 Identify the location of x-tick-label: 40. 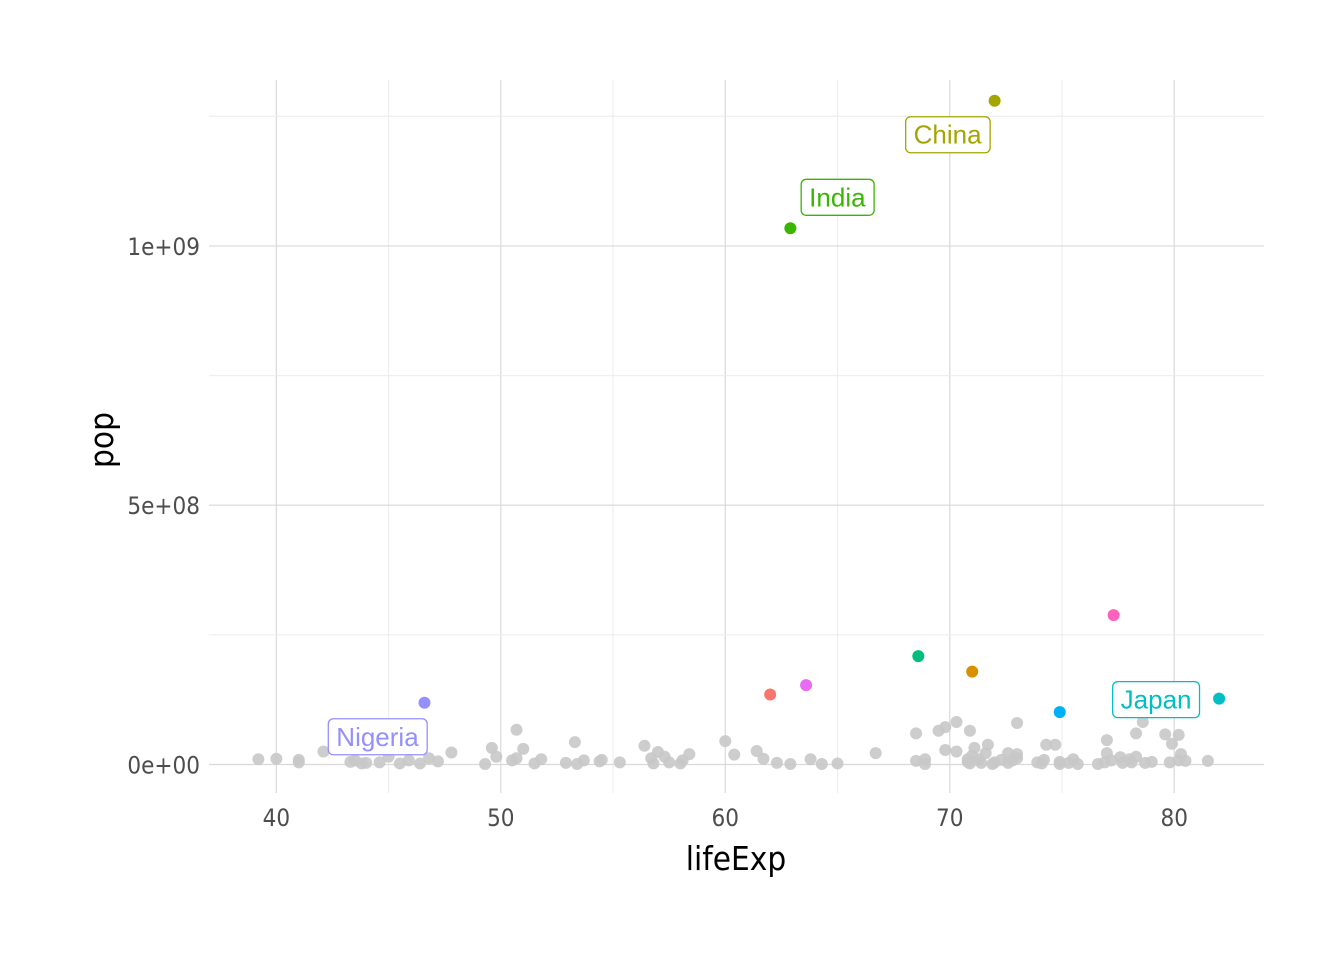
(276, 818).